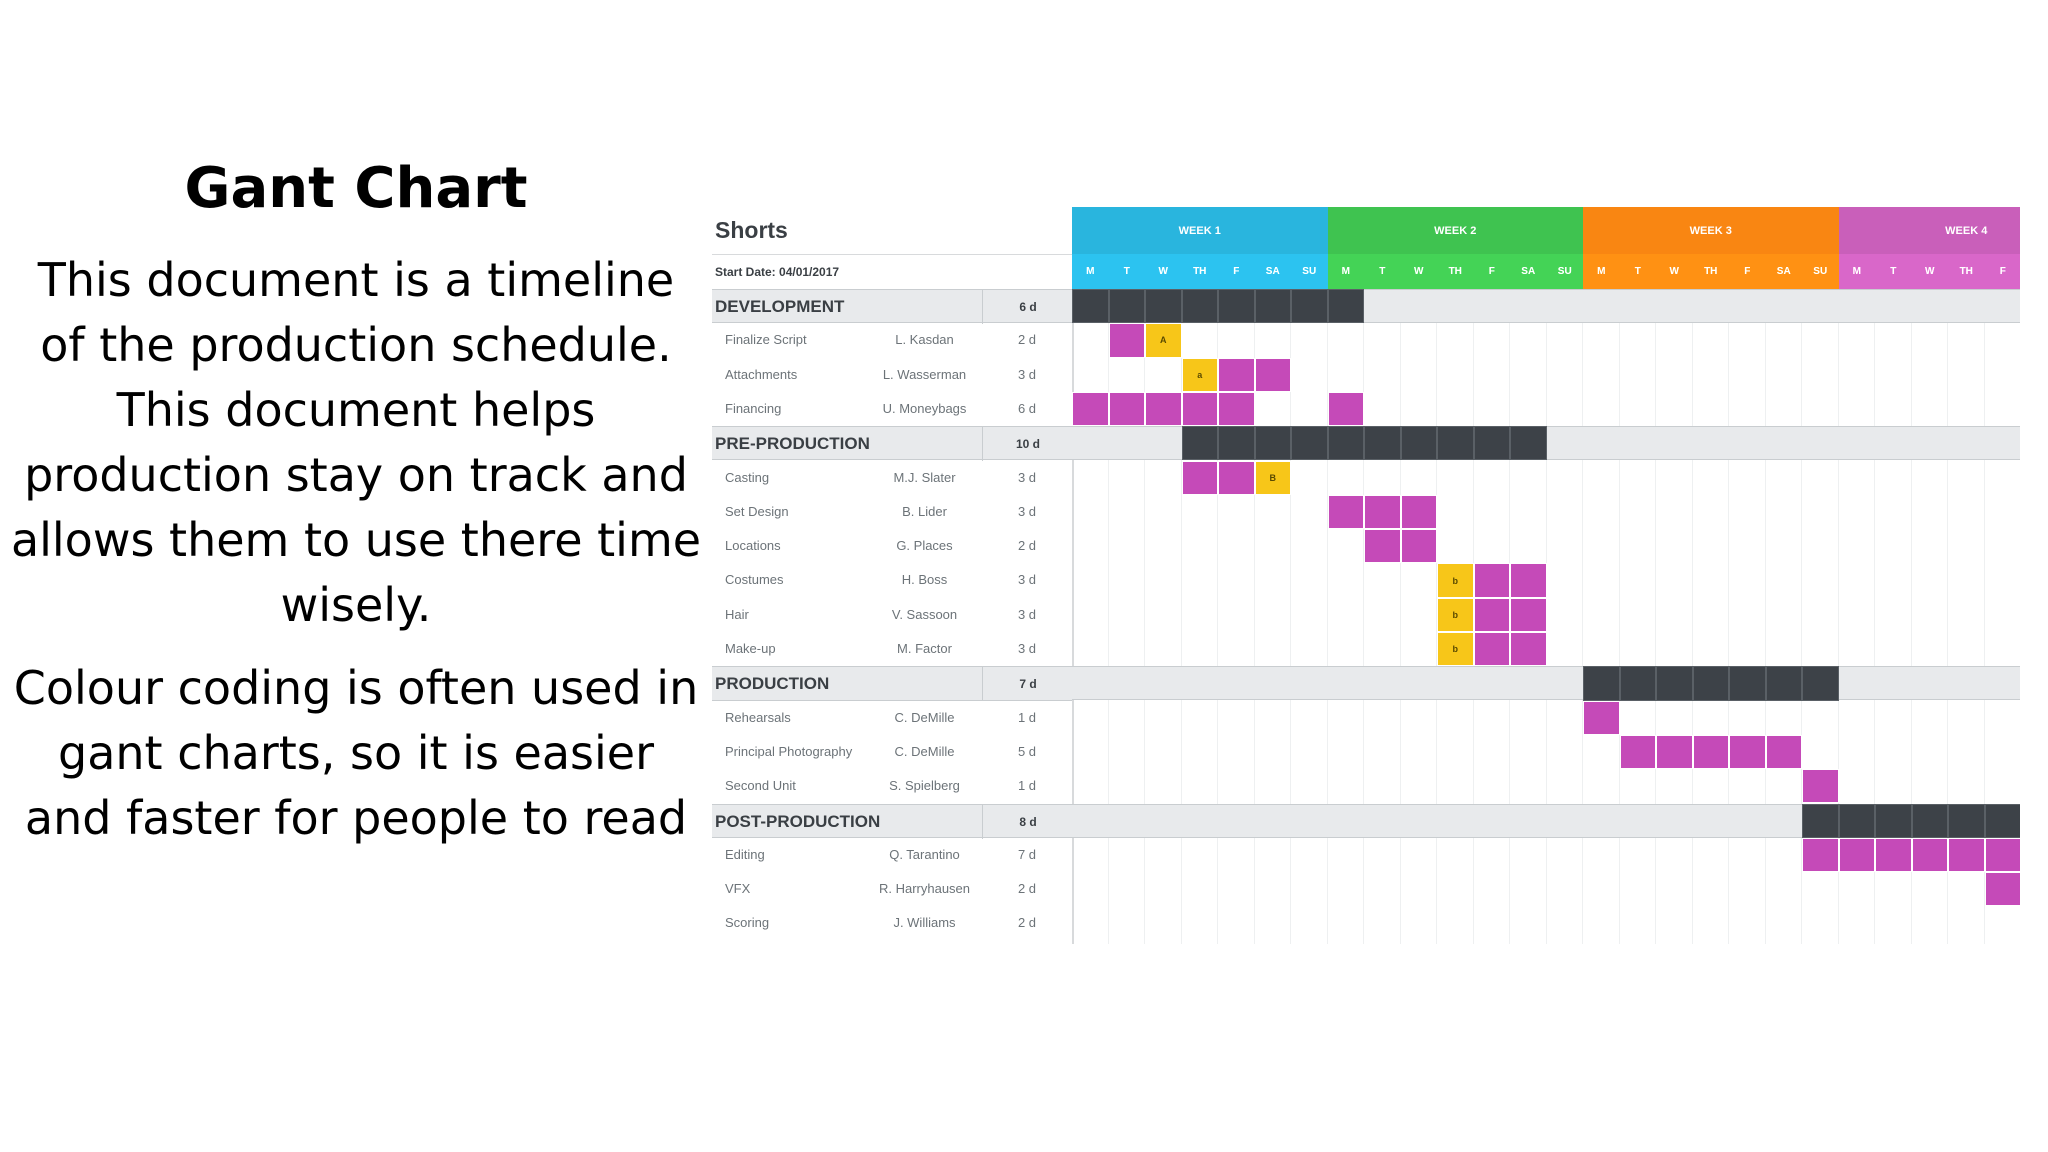  I want to click on phase-row: DEVELOPMENT 6 d, so click(892, 306).